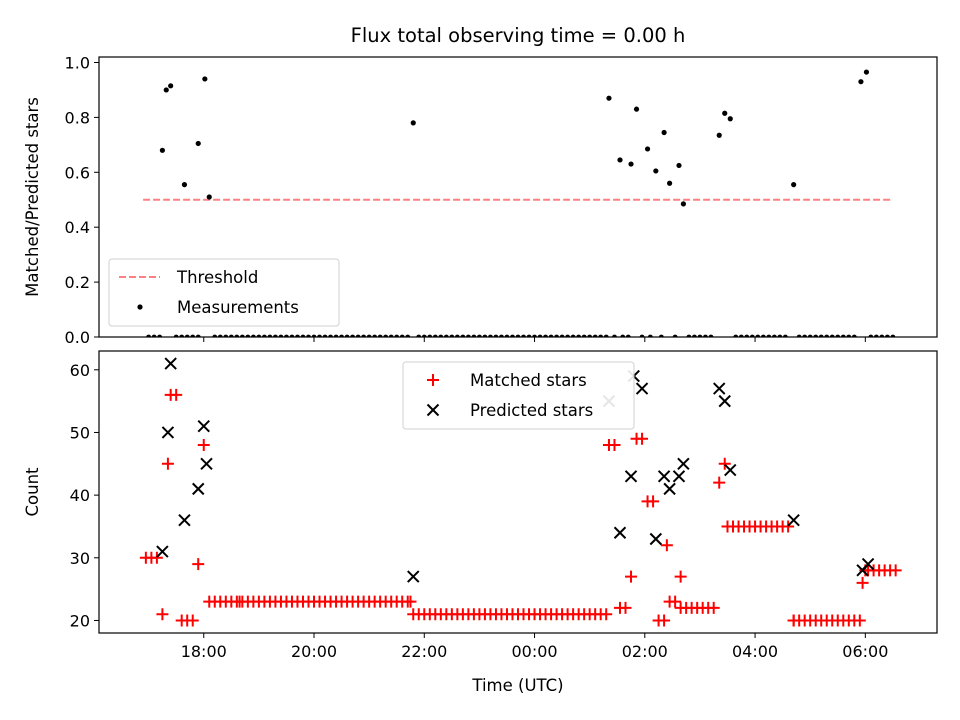  What do you see at coordinates (80, 558) in the screenshot?
I see `y-tick-label: 30` at bounding box center [80, 558].